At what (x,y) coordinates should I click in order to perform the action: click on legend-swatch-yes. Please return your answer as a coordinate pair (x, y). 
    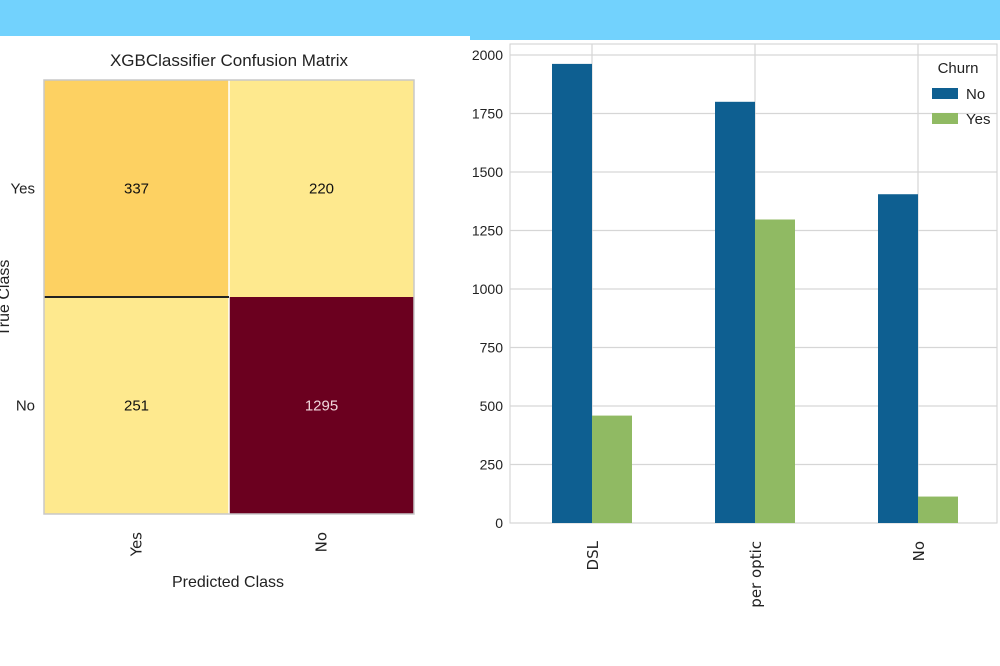
    Looking at the image, I should click on (945, 118).